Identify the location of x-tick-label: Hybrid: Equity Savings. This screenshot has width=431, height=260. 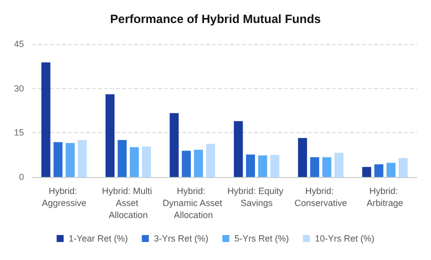
(256, 197).